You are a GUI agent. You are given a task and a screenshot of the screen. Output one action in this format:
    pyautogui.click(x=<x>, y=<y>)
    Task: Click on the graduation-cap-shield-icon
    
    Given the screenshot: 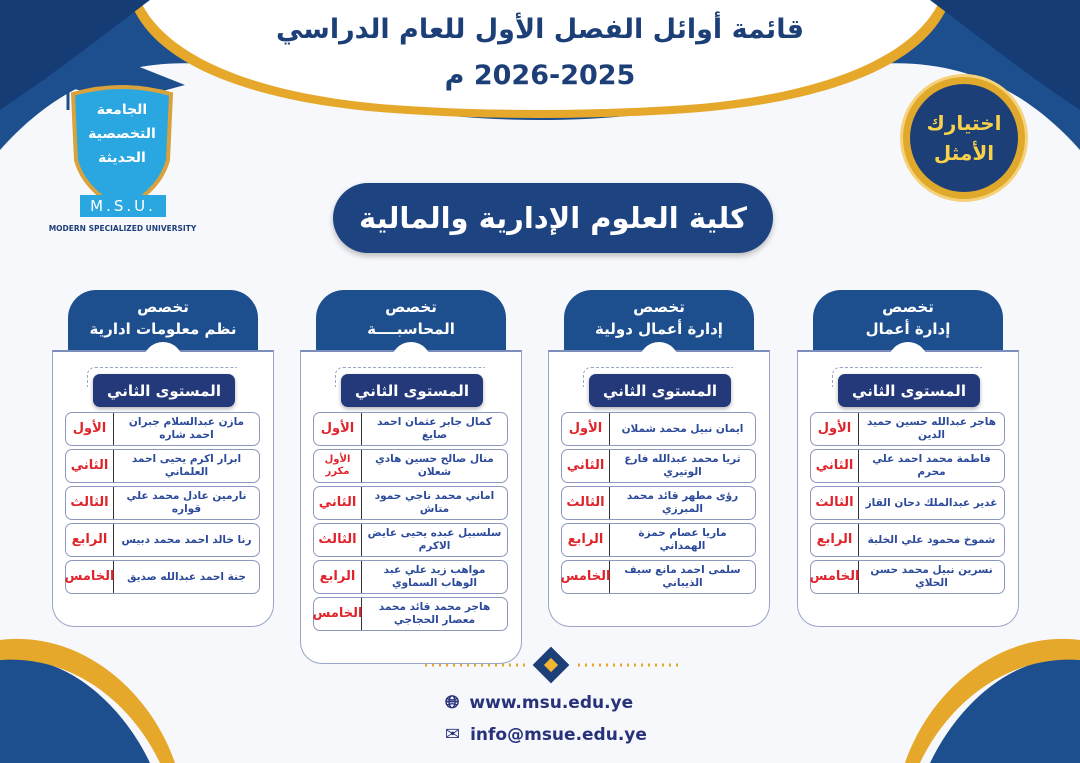 What is the action you would take?
    pyautogui.click(x=122, y=136)
    